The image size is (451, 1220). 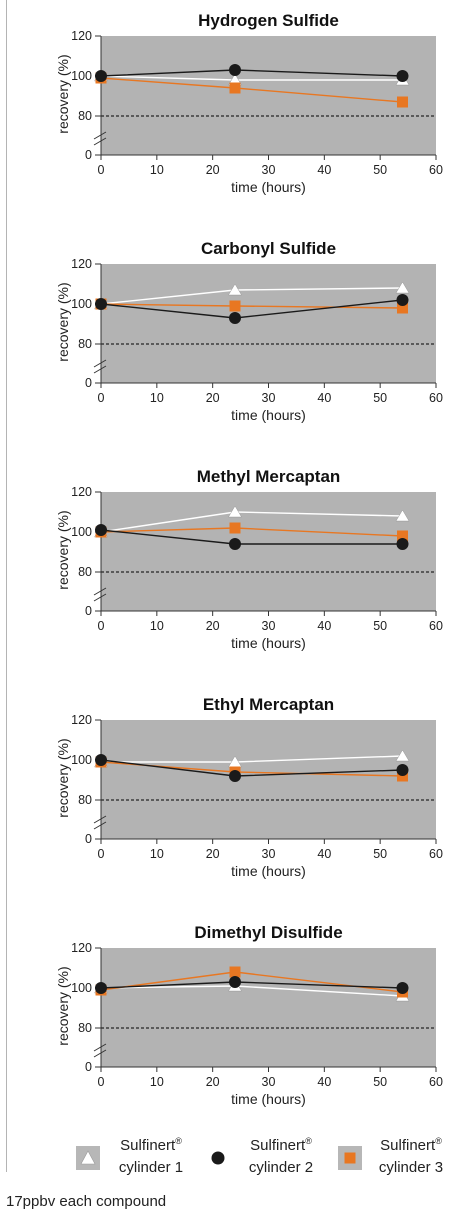 I want to click on chart-title: Ethyl Mercaptan, so click(x=268, y=704).